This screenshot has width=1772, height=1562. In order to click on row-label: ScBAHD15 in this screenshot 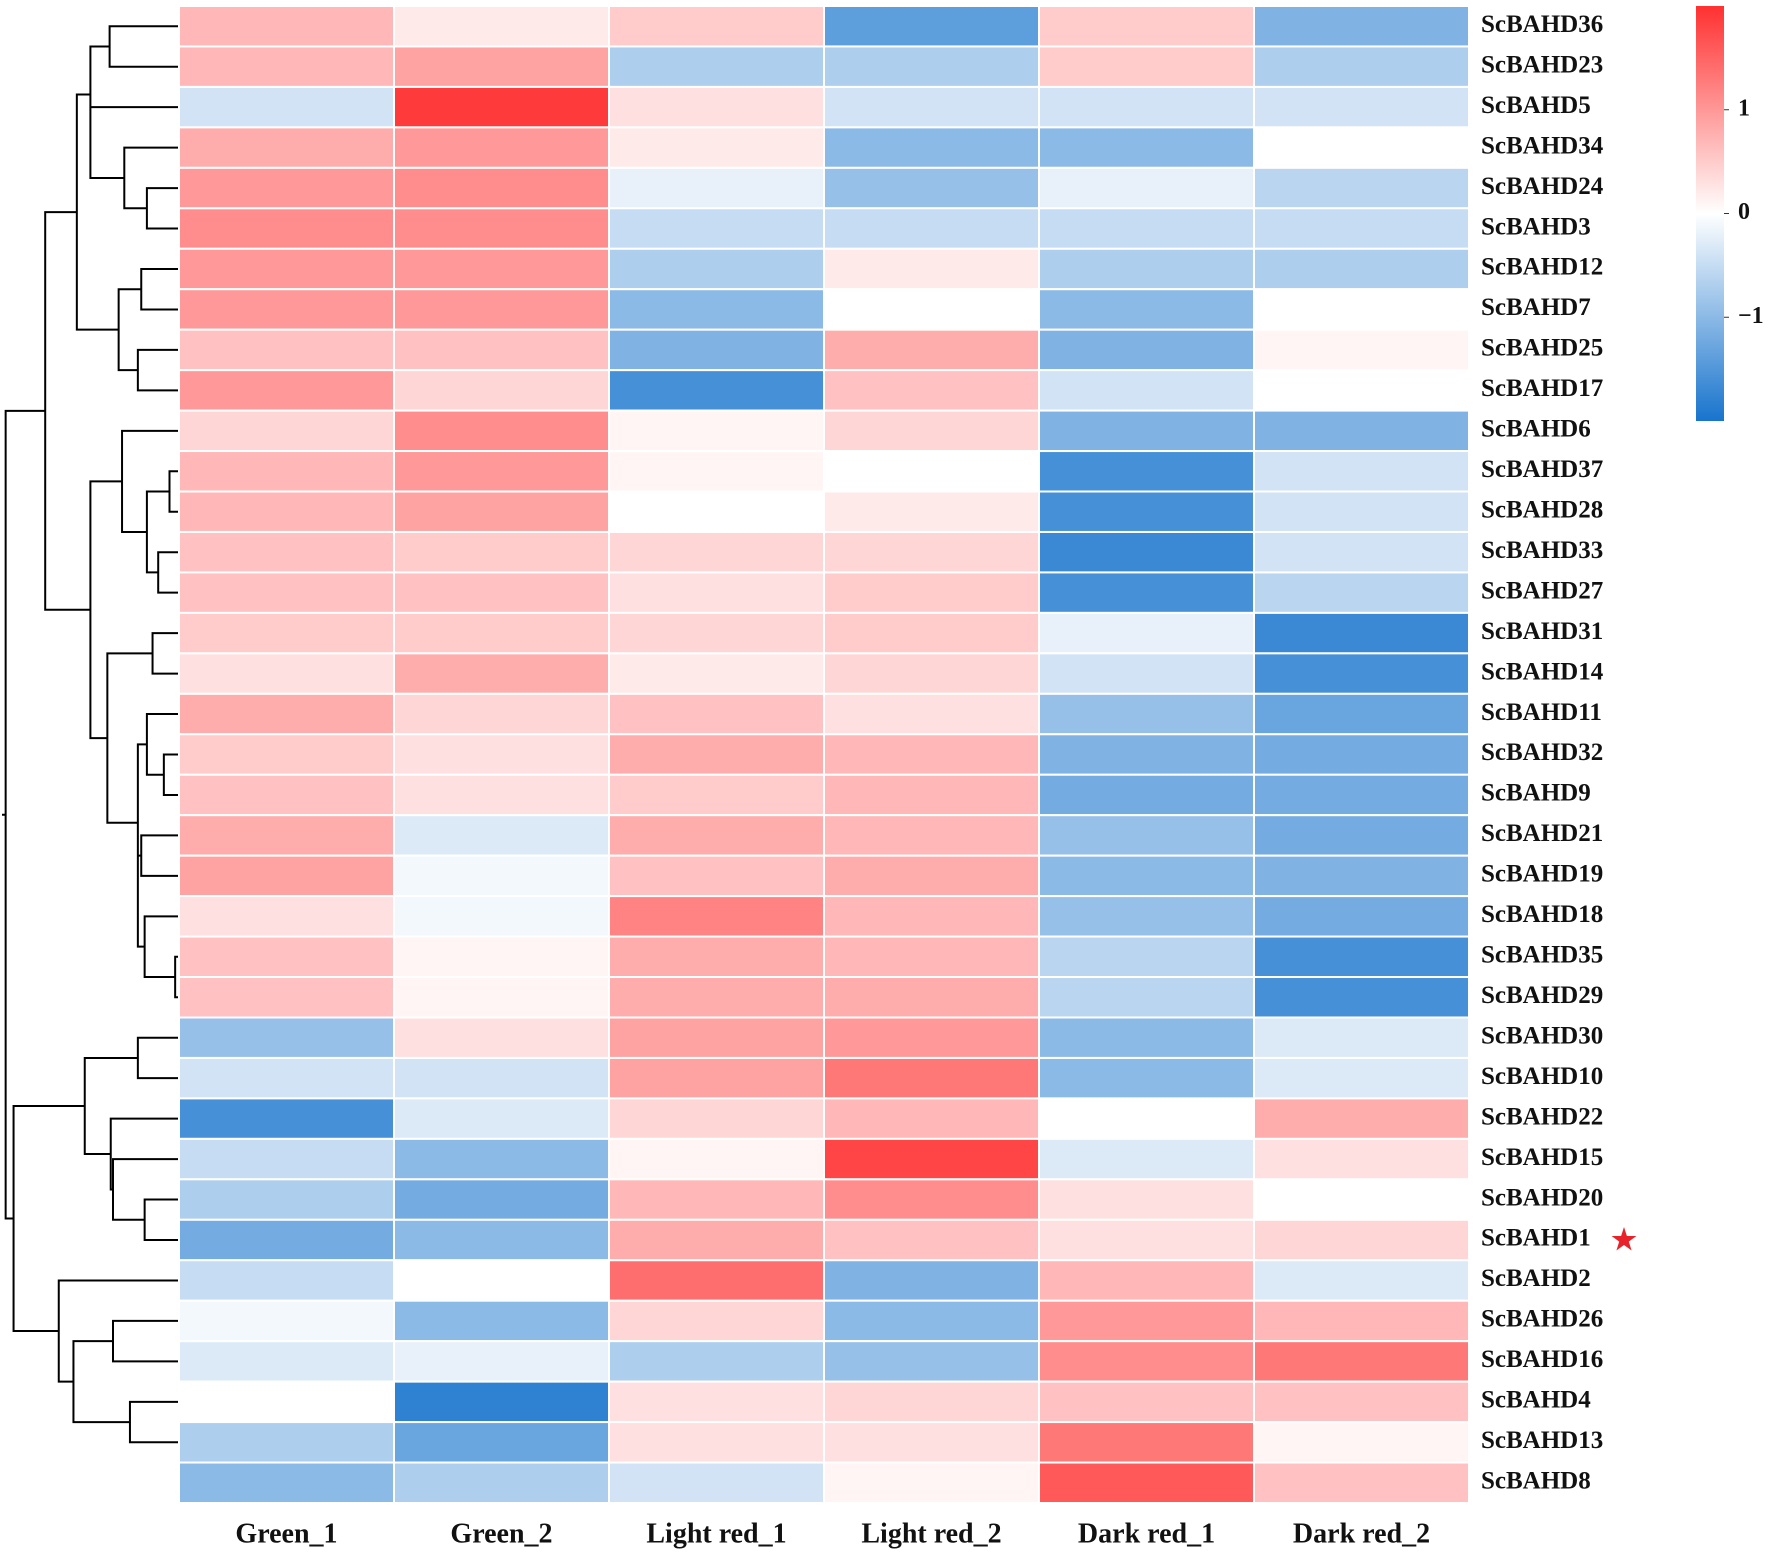, I will do `click(1542, 1157)`.